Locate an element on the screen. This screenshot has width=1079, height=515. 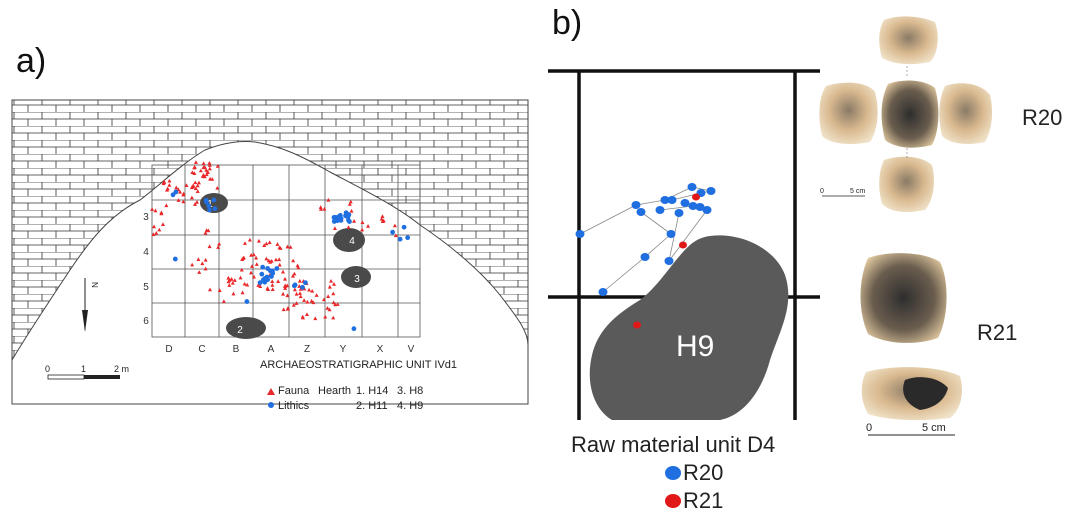
legend-title: ARCHAEOSTRATIGRAPHIC UNIT IVd1 is located at coordinates (358, 365).